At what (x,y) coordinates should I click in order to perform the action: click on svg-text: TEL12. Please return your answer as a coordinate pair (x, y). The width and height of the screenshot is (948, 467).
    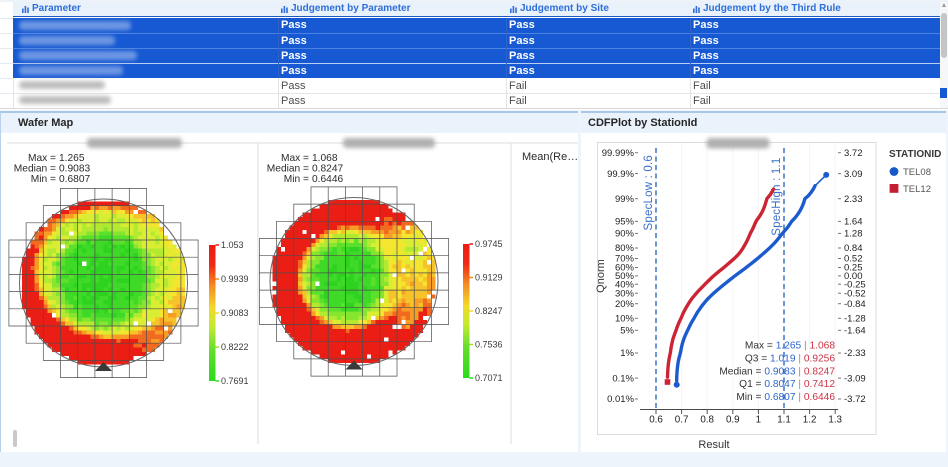
    Looking at the image, I should click on (917, 189).